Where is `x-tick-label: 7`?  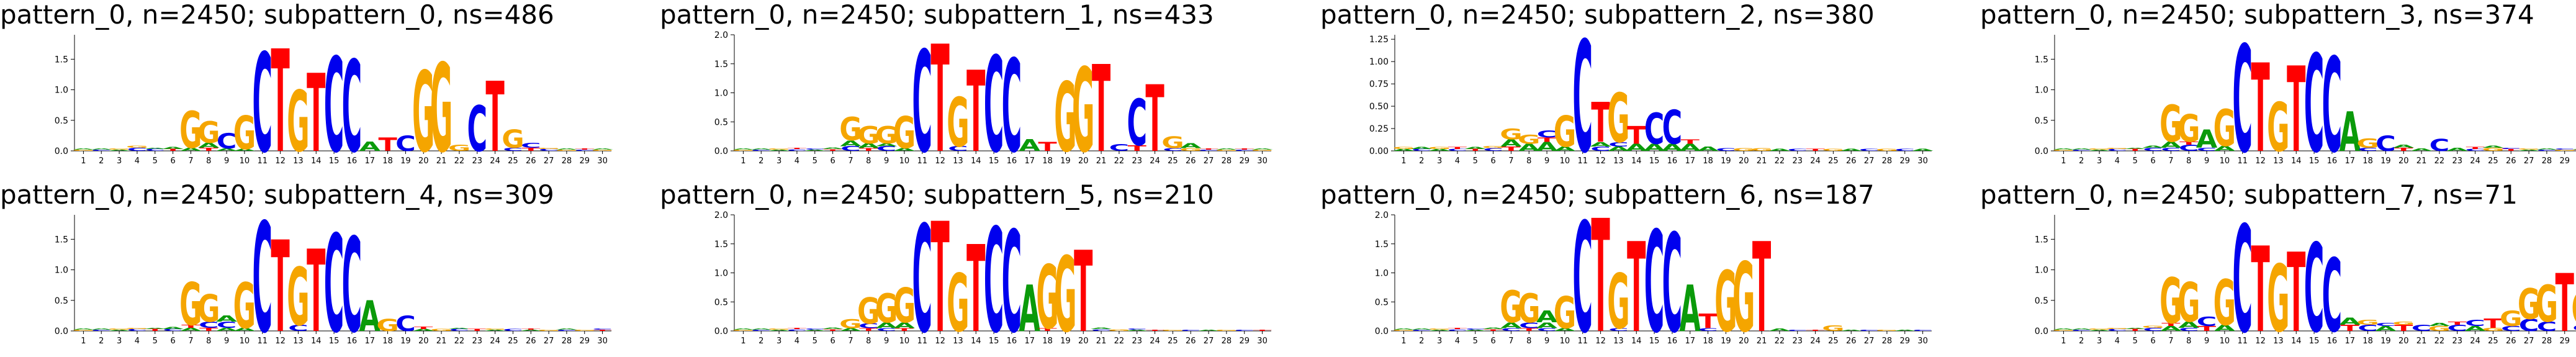 x-tick-label: 7 is located at coordinates (1510, 342).